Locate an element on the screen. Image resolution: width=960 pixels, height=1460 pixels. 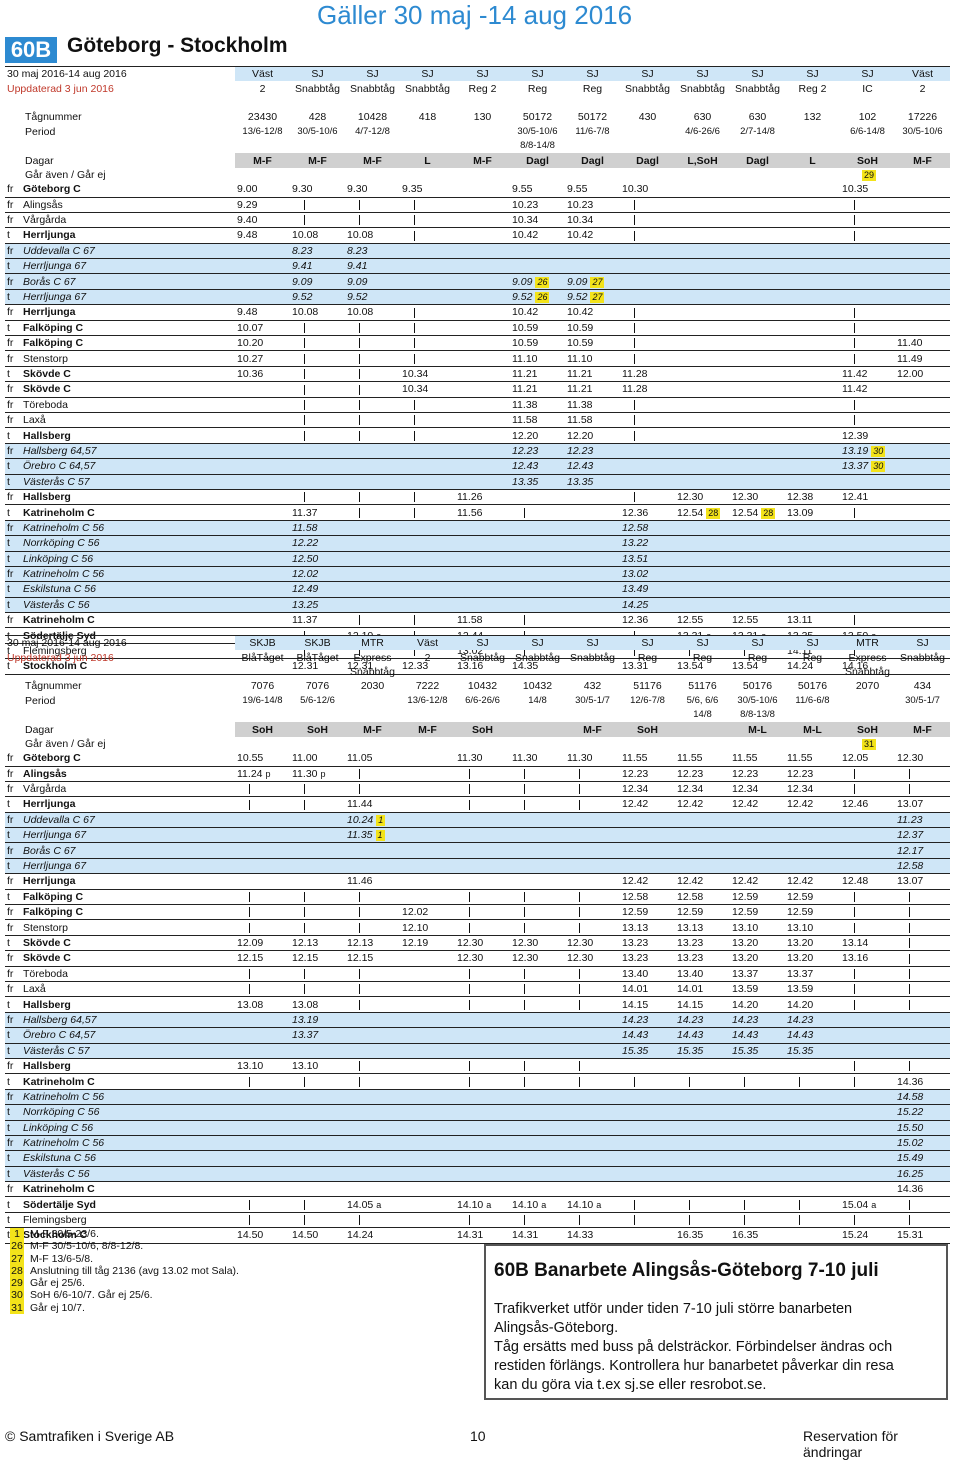
time-cell: 11.24 p is located at coordinates (262, 774).